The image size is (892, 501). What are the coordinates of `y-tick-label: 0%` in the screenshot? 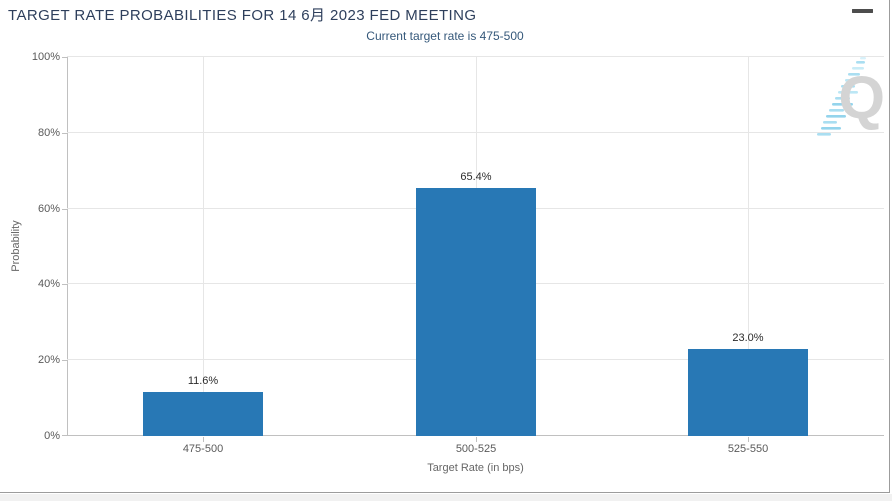 It's located at (52, 436).